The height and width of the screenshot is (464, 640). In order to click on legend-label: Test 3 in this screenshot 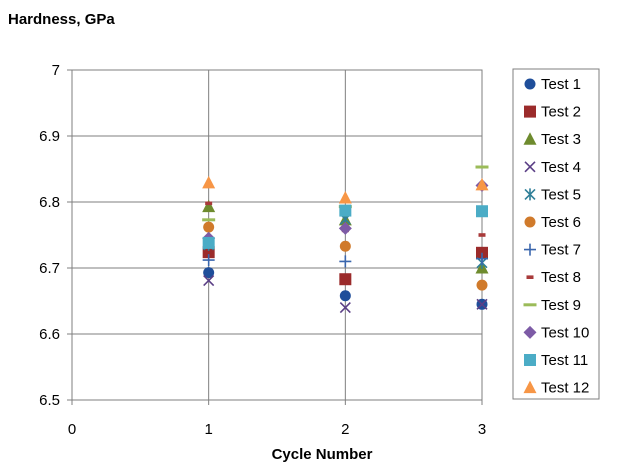, I will do `click(561, 139)`.